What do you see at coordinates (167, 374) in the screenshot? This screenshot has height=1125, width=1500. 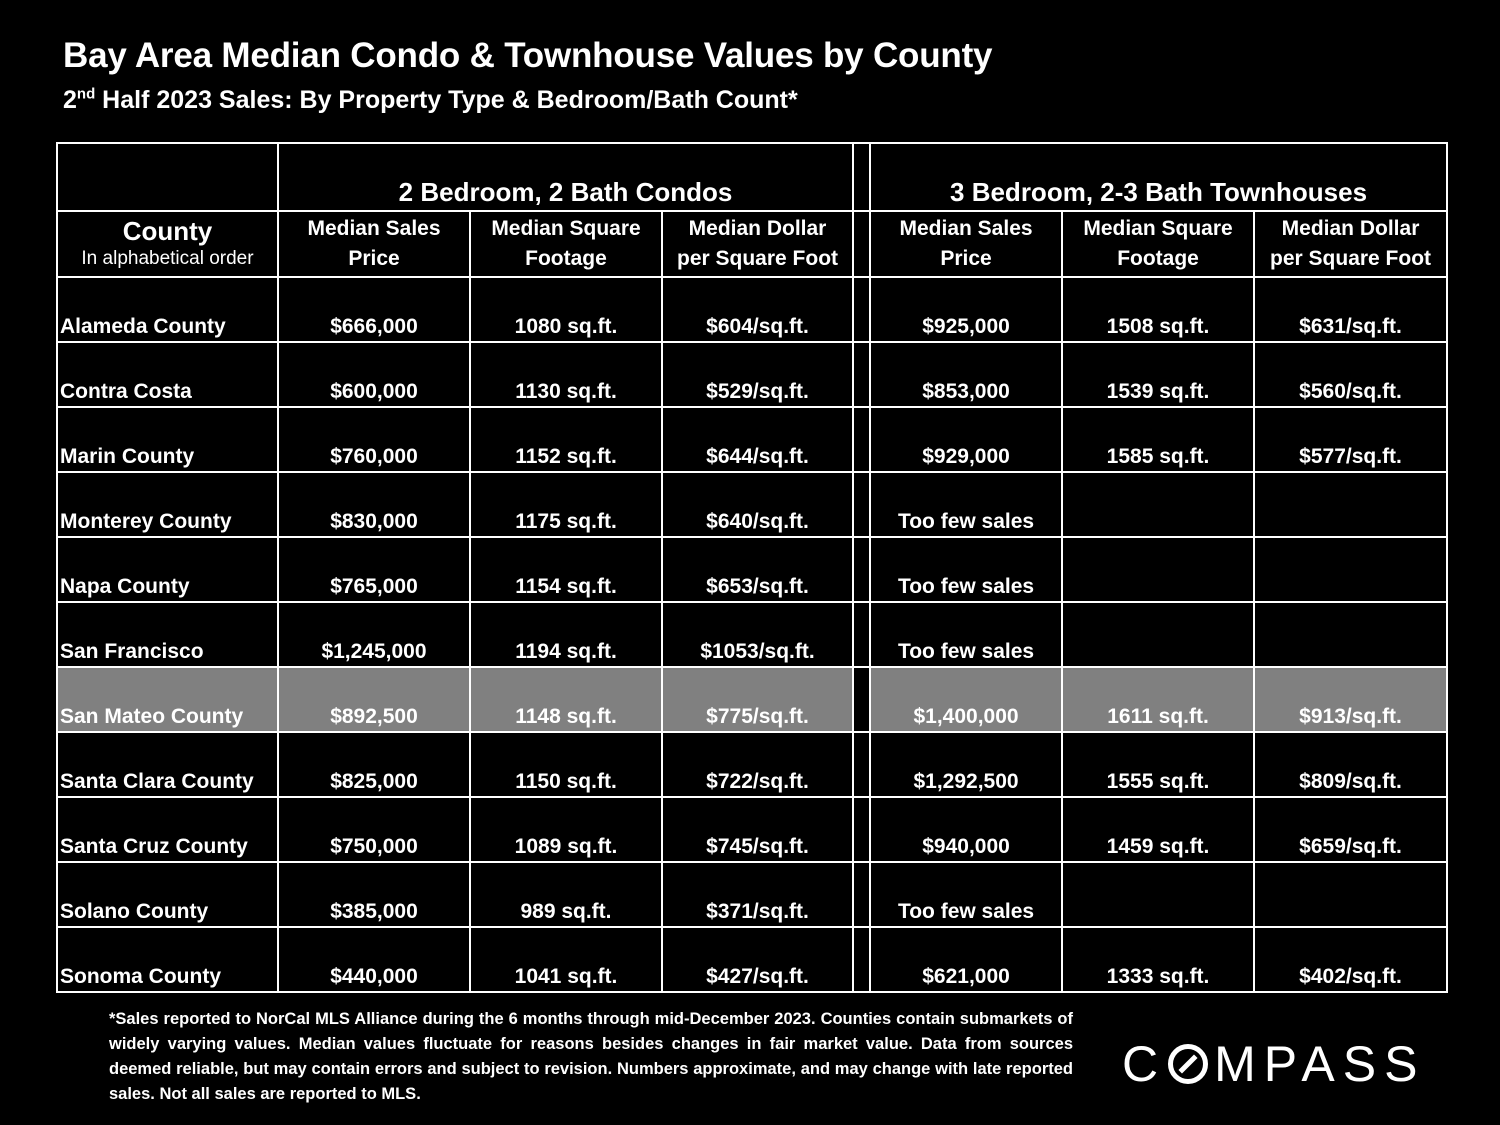 I see `row-county-cell: Contra Costa` at bounding box center [167, 374].